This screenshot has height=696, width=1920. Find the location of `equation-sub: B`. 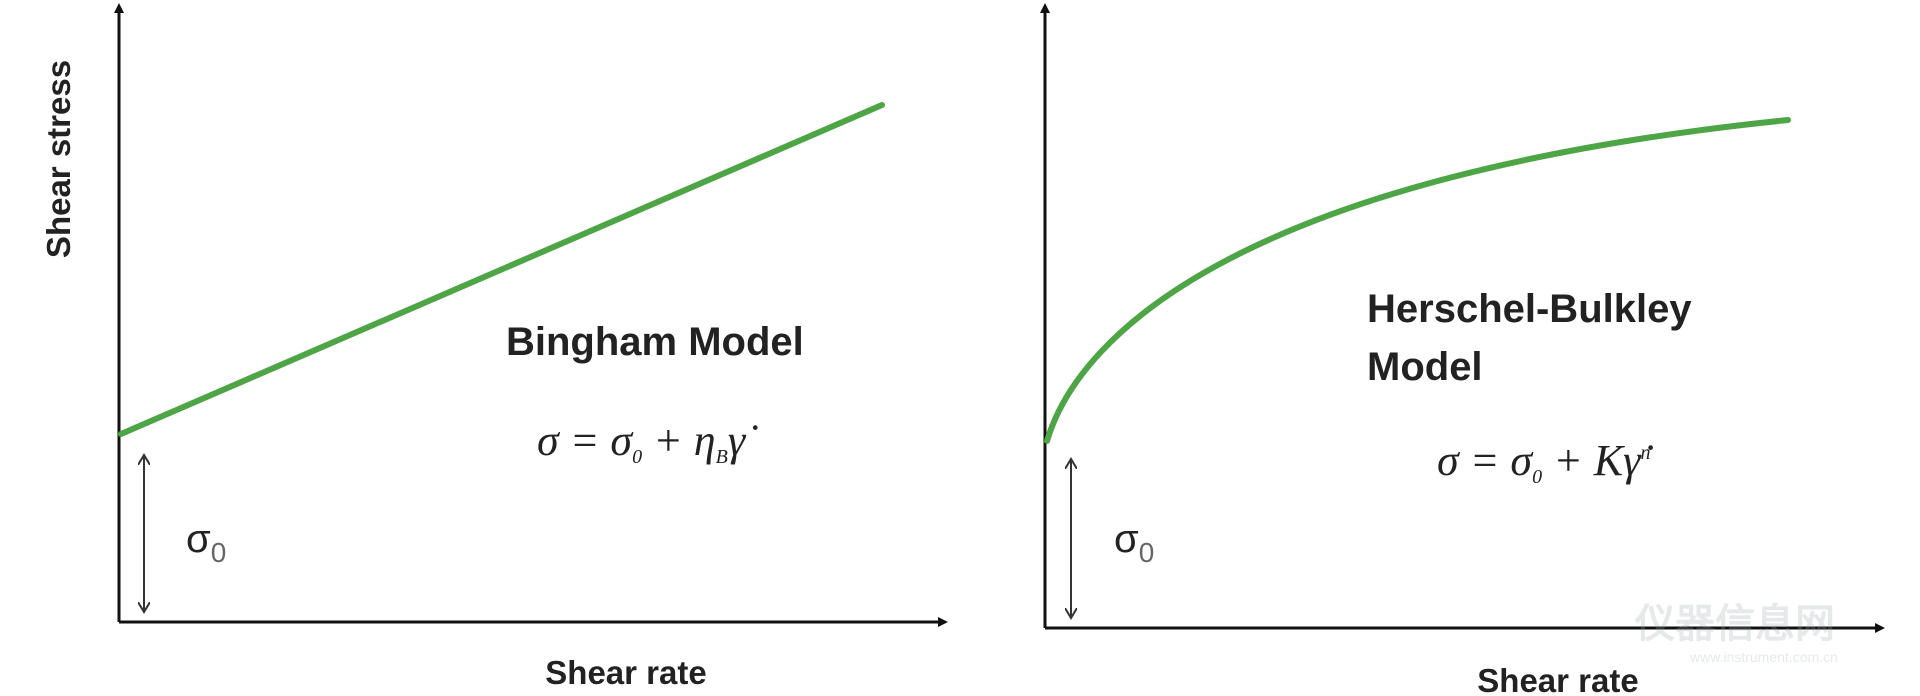

equation-sub: B is located at coordinates (722, 457).